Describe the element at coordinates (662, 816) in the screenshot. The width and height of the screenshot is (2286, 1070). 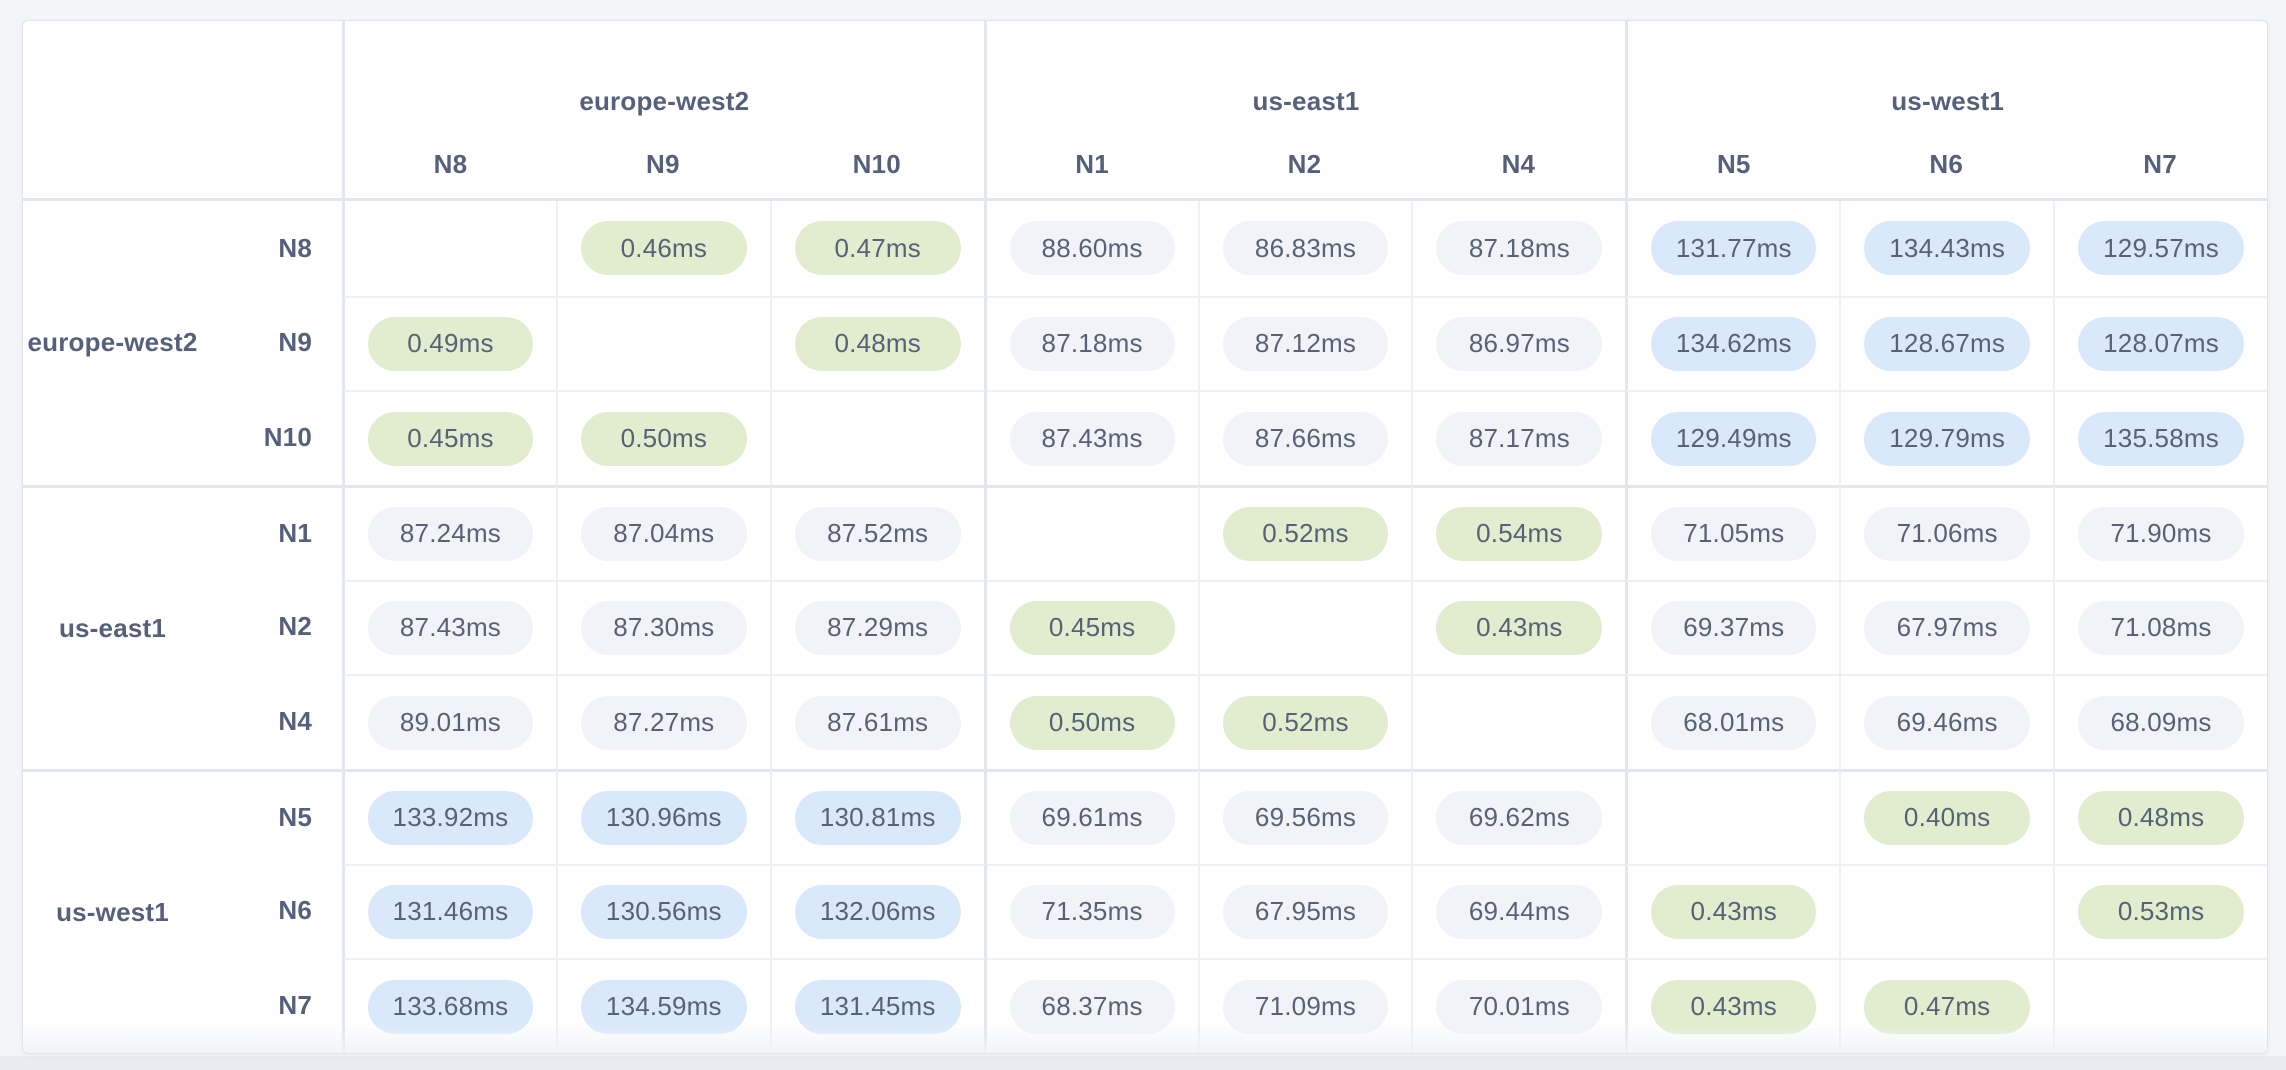
I see `latency-cell: 130.96ms` at that location.